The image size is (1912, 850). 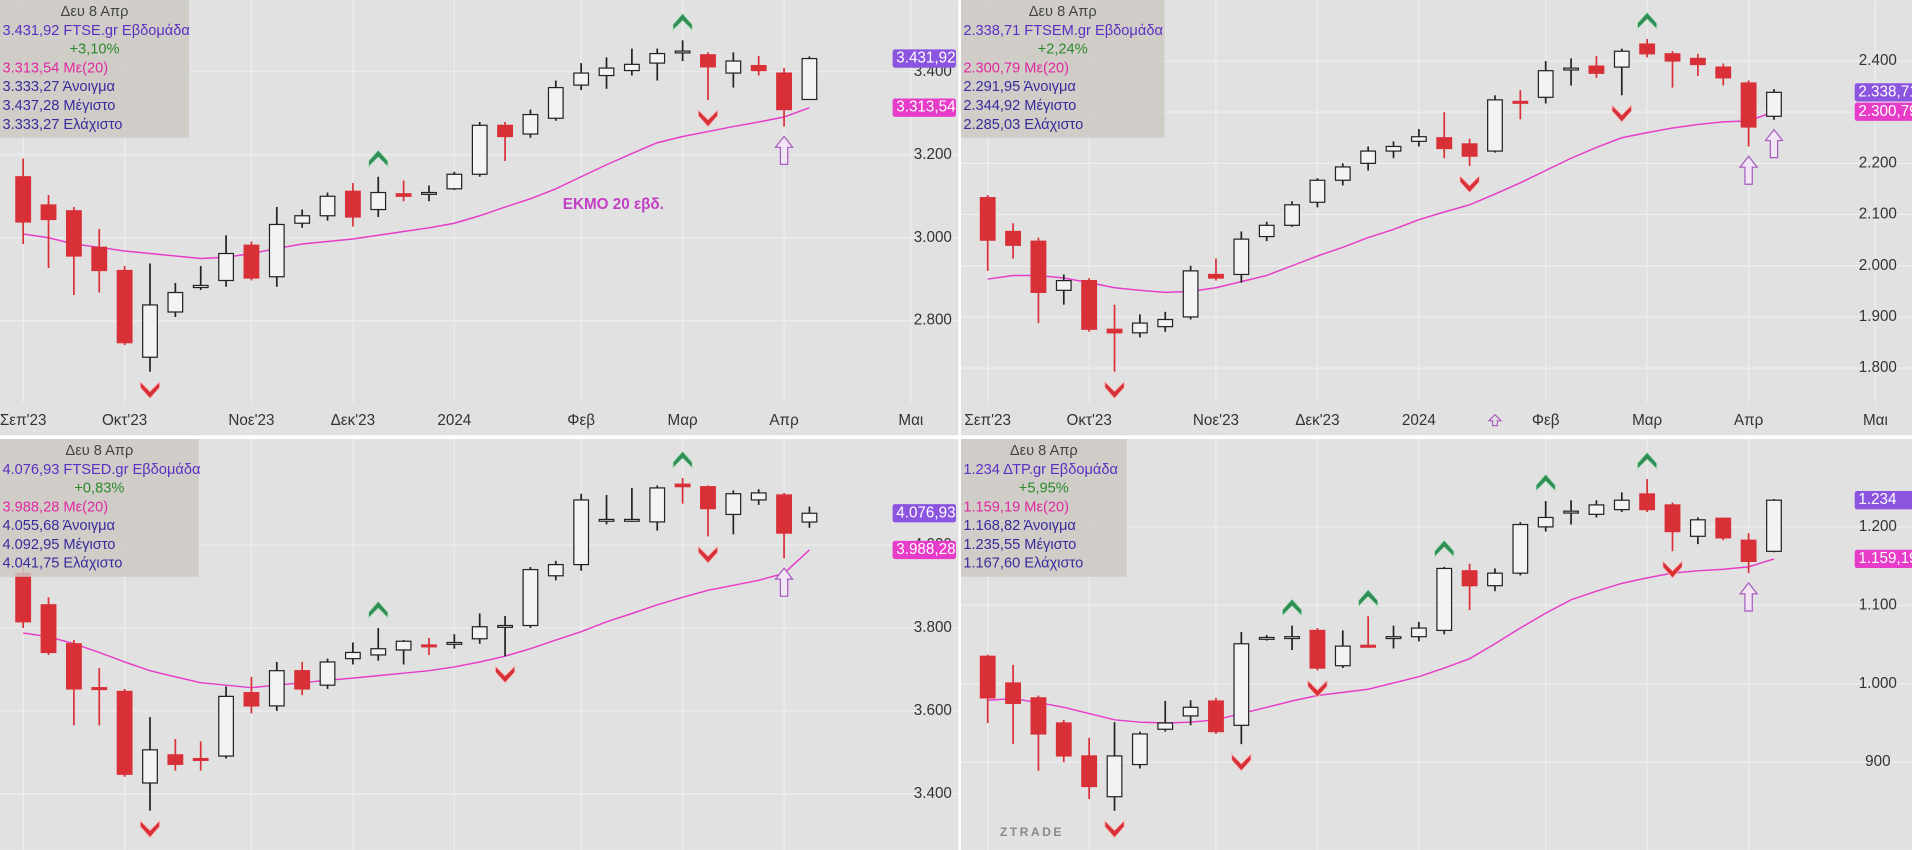 What do you see at coordinates (58, 526) in the screenshot?
I see `info-open: 4.055,68 Άνοιγμα` at bounding box center [58, 526].